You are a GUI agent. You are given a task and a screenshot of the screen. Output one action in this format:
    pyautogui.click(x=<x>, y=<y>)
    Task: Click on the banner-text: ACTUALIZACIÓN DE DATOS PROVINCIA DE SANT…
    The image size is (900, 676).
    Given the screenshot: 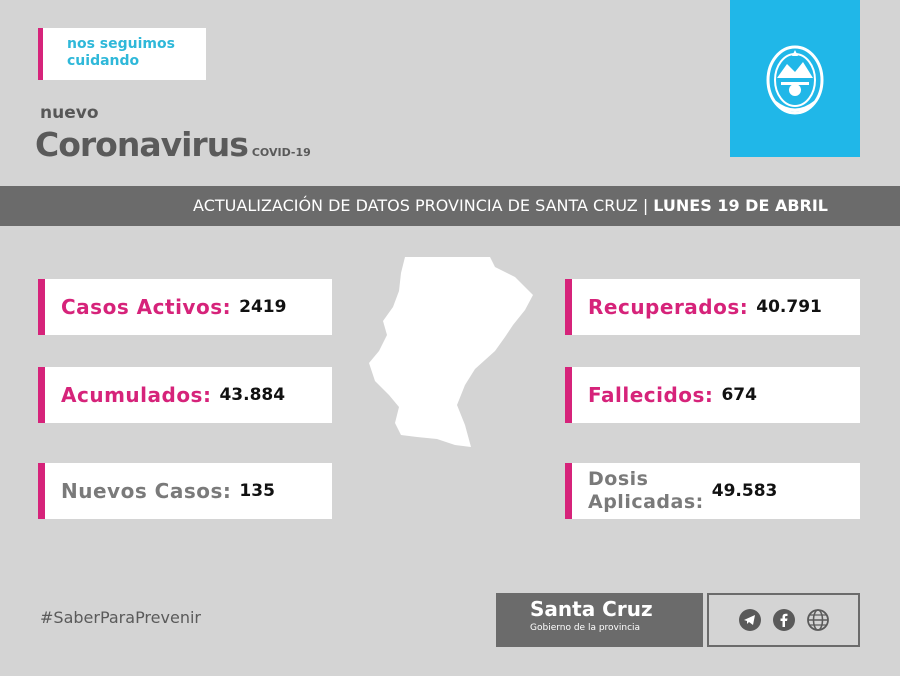 What is the action you would take?
    pyautogui.click(x=423, y=205)
    